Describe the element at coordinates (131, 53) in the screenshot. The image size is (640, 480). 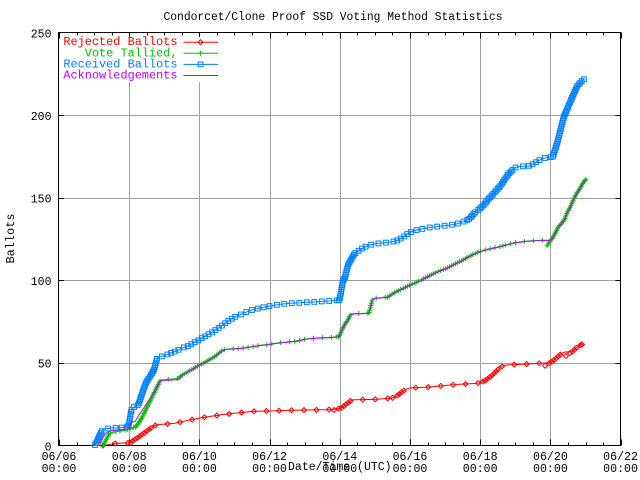
I see `svg-text: Vote Tallied,` at that location.